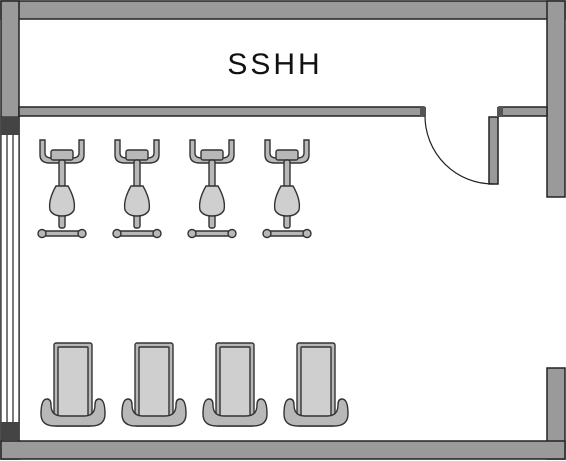 Image resolution: width=566 pixels, height=461 pixels. I want to click on restroom-partition-left, so click(221, 111).